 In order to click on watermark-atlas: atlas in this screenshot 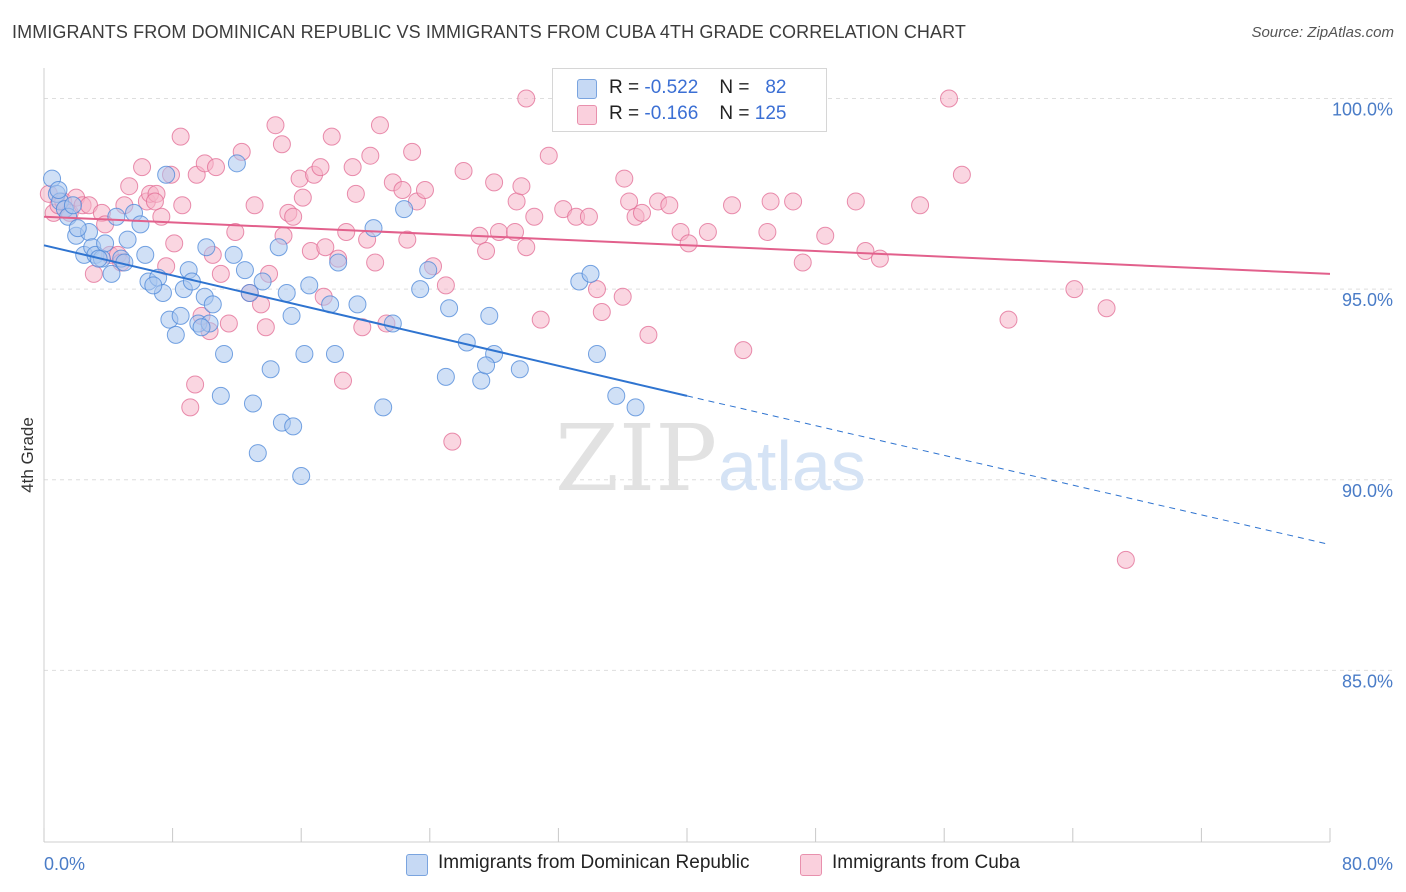, I will do `click(792, 466)`.